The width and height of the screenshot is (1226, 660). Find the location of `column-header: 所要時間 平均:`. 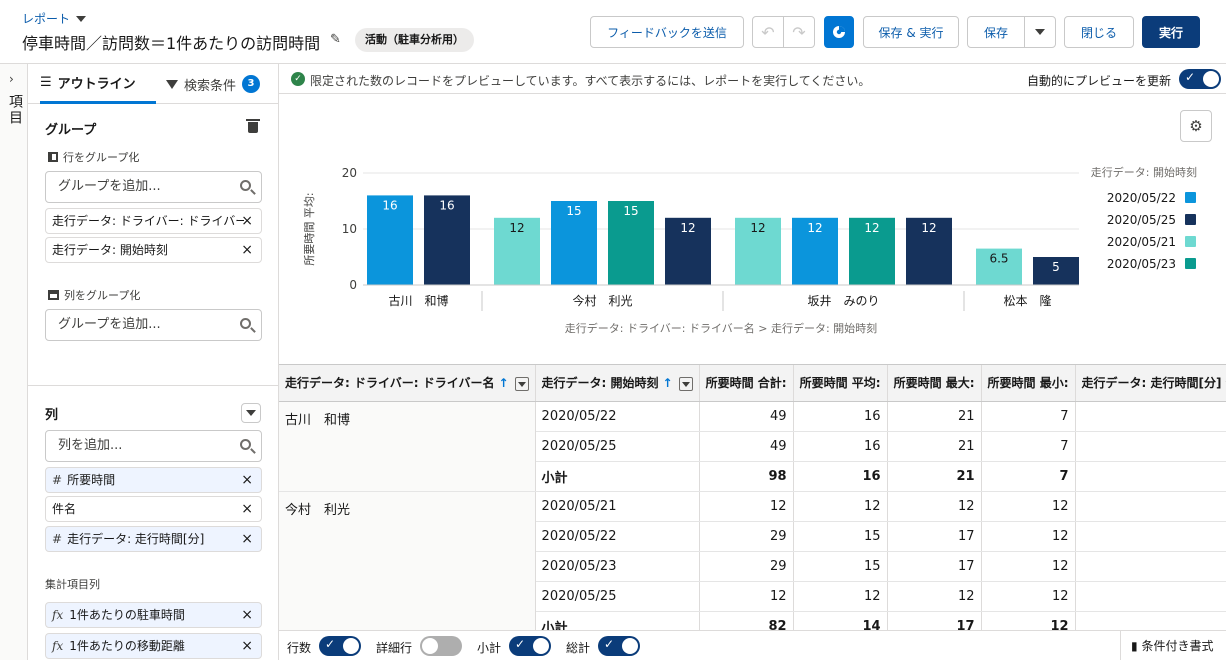

column-header: 所要時間 平均: is located at coordinates (840, 383).